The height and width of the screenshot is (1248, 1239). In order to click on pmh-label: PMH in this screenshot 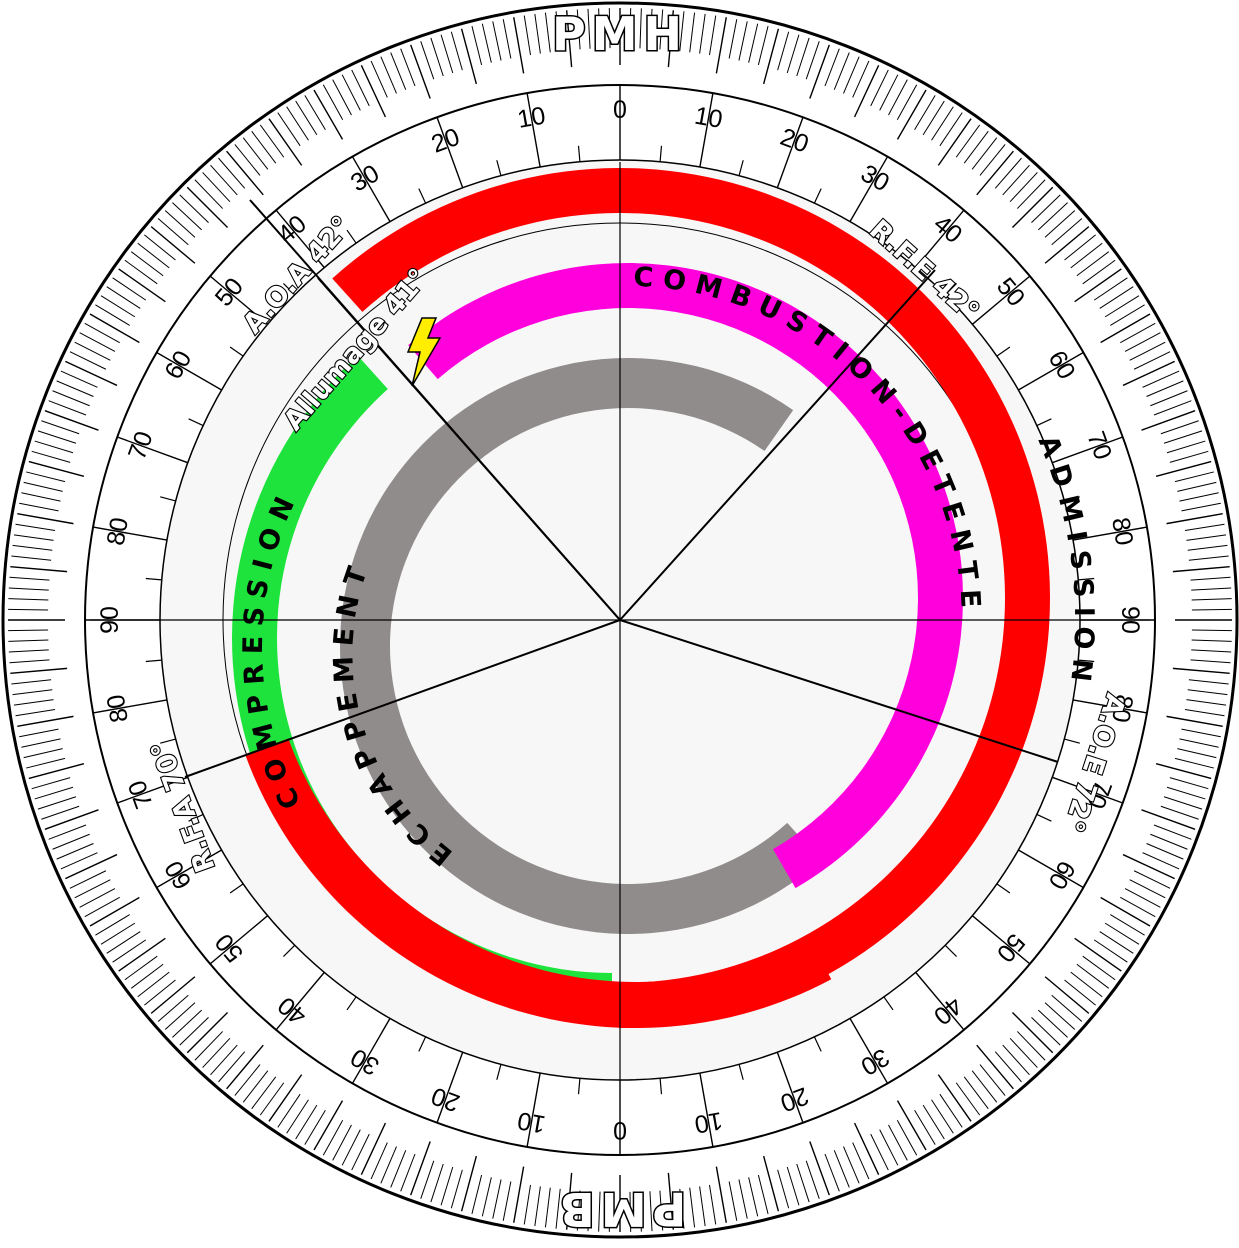, I will do `click(620, 34)`.